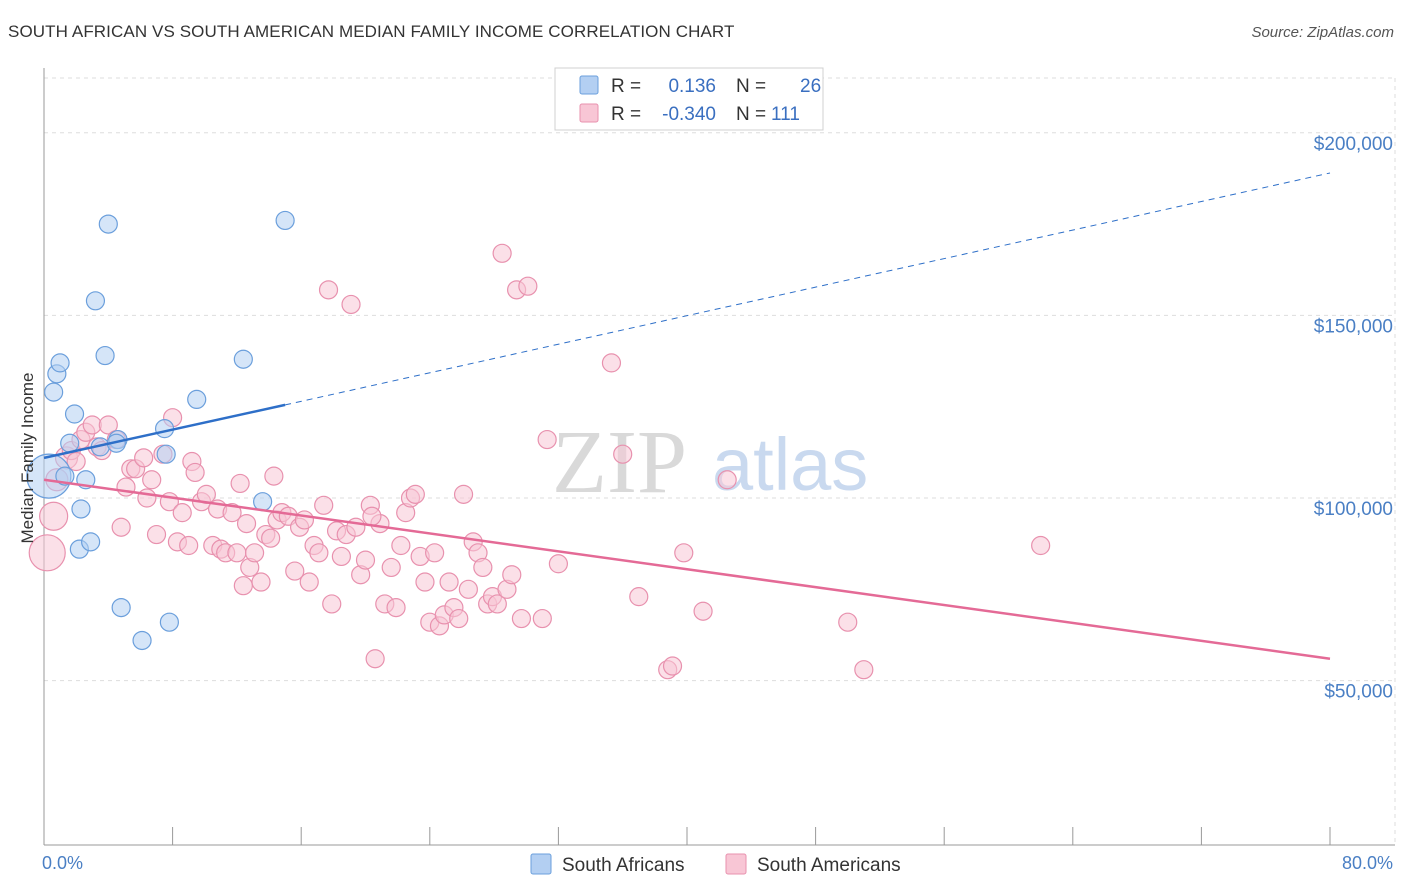  What do you see at coordinates (1358, 692) in the screenshot?
I see `y-tick-label-0: $50,000` at bounding box center [1358, 692].